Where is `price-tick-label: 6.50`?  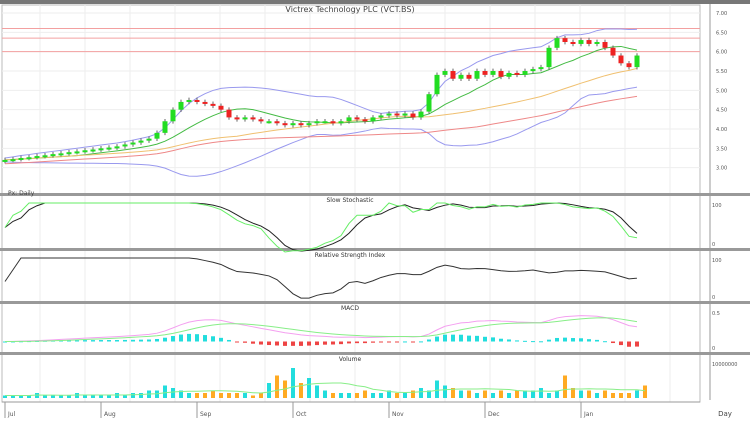
price-tick-label: 6.50 is located at coordinates (721, 33).